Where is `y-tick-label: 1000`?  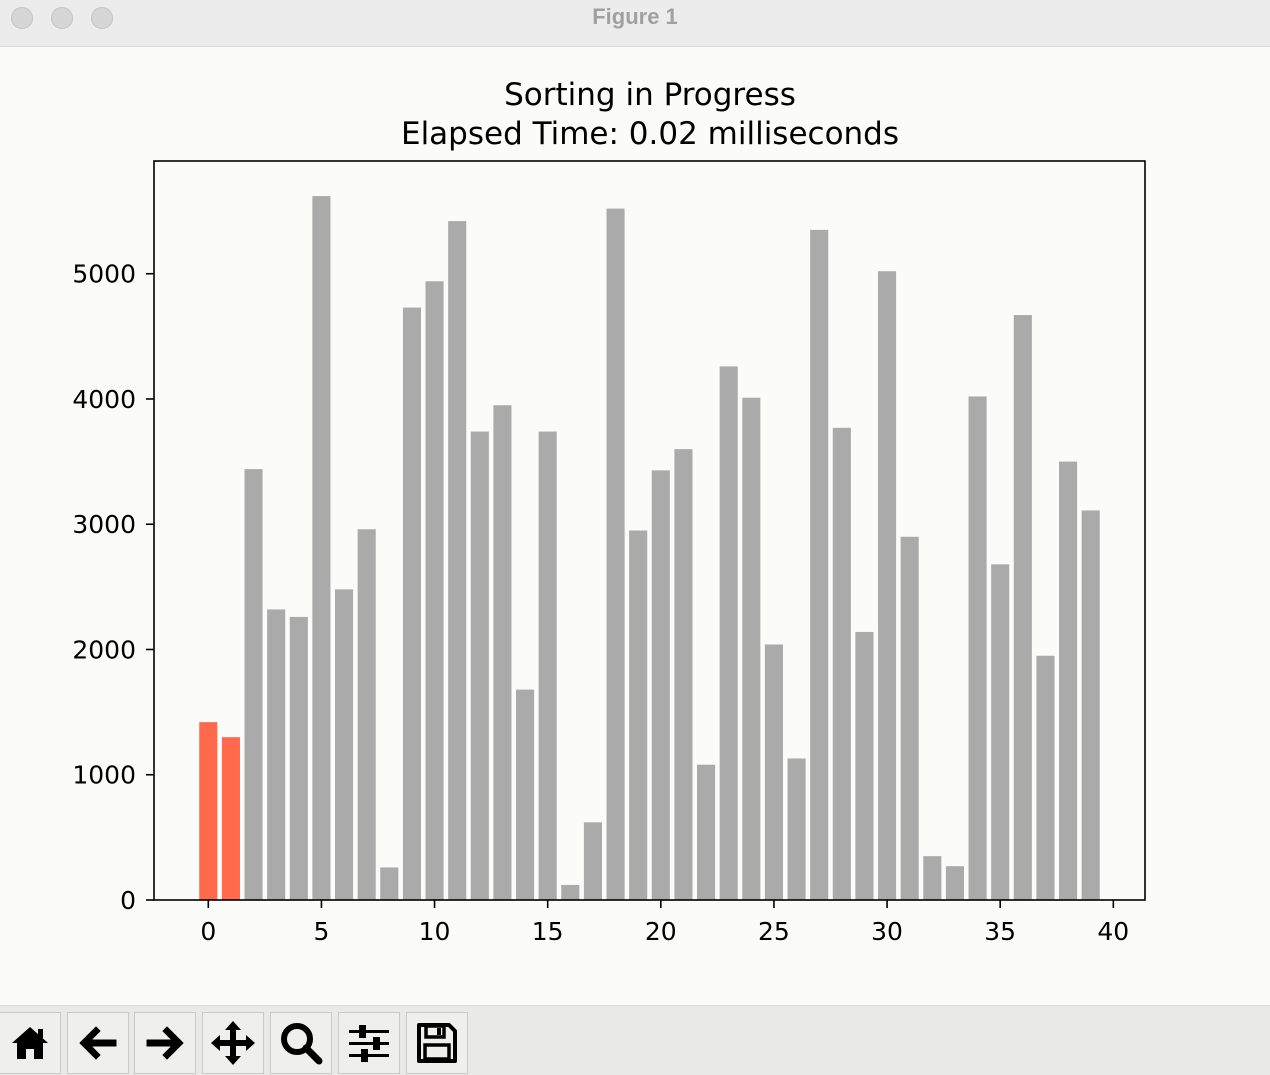
y-tick-label: 1000 is located at coordinates (104, 775).